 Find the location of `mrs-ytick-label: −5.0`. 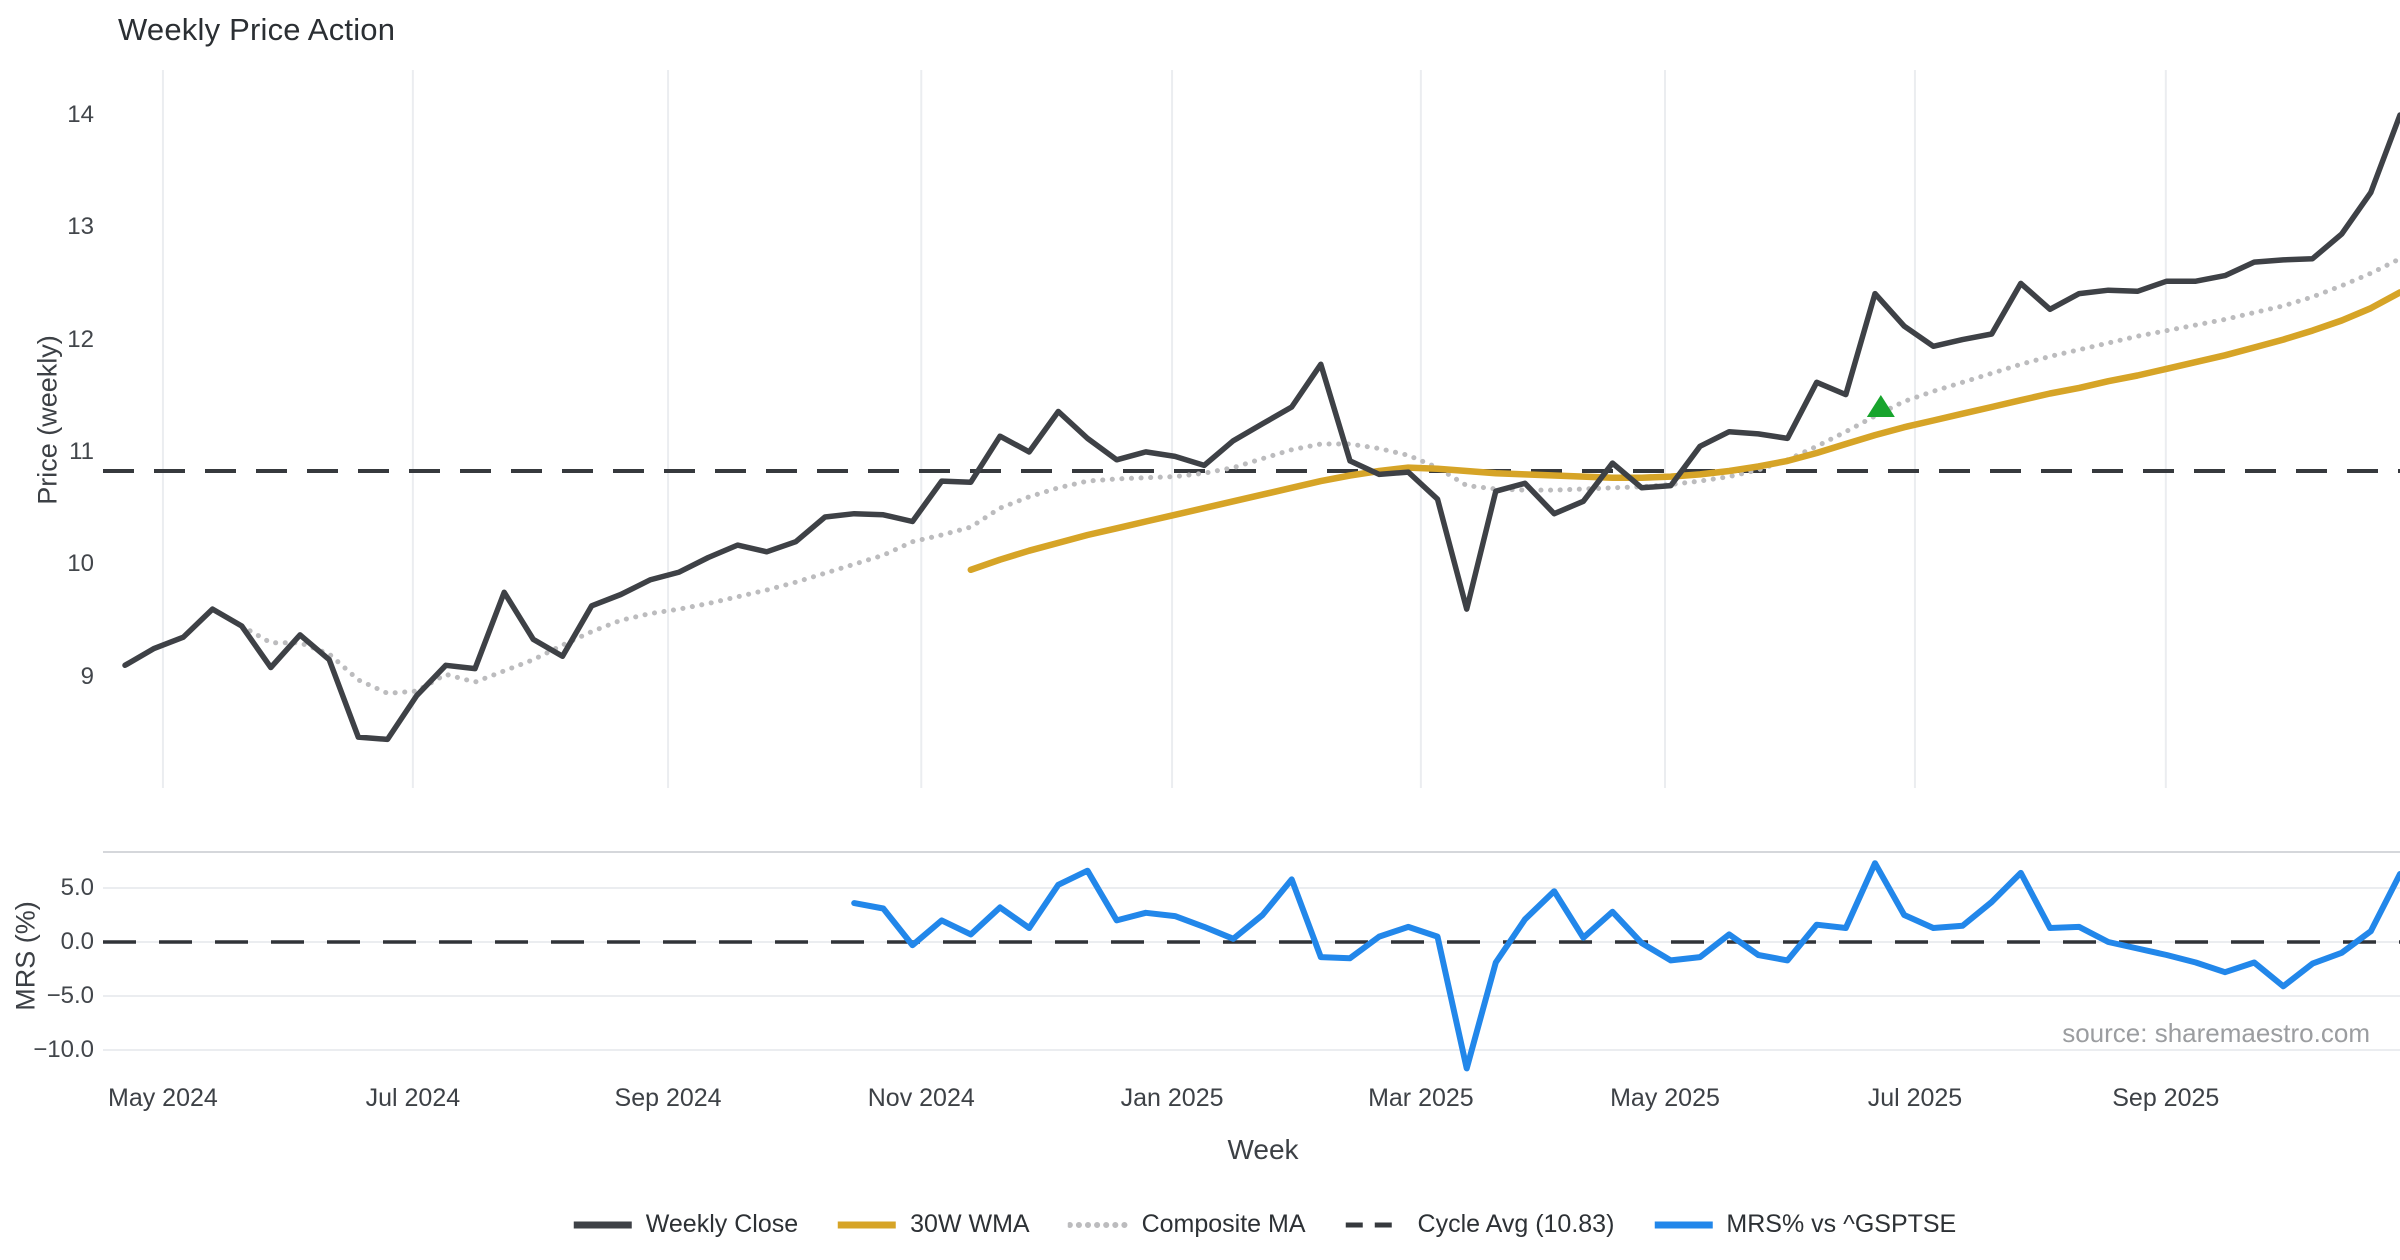

mrs-ytick-label: −5.0 is located at coordinates (70, 995).